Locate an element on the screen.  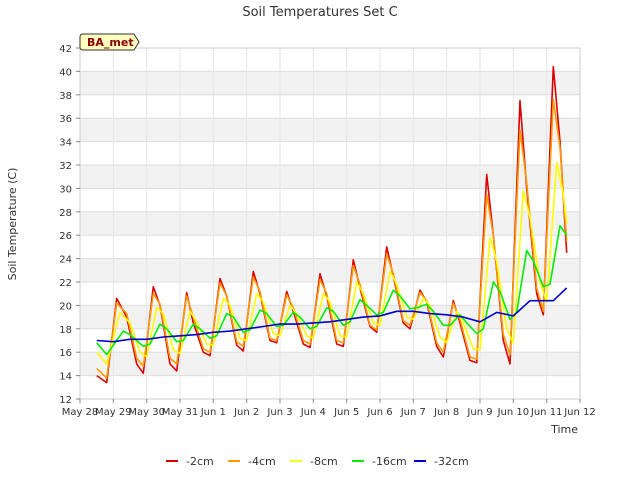
y-tick-label: 16 is located at coordinates (65, 353).